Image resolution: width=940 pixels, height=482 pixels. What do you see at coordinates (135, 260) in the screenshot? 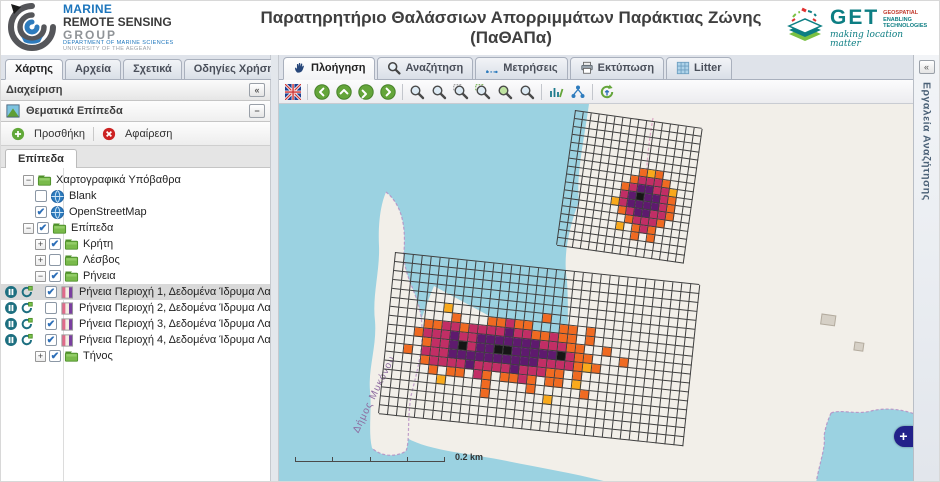
I see `tree-node: + Λέσβος` at bounding box center [135, 260].